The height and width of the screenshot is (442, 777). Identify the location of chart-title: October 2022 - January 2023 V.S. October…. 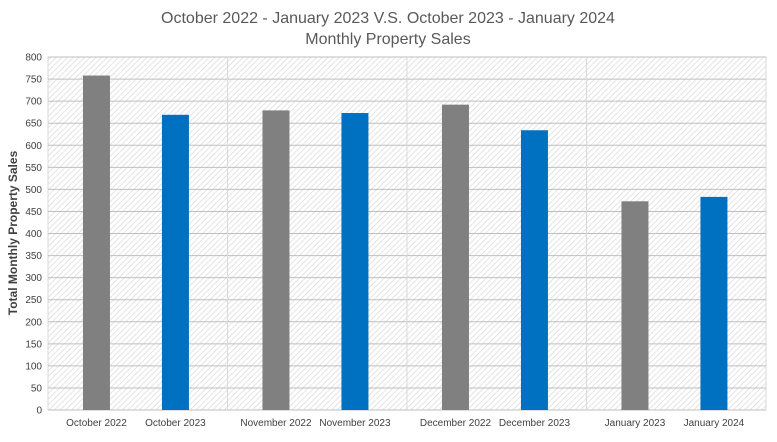
(388, 18).